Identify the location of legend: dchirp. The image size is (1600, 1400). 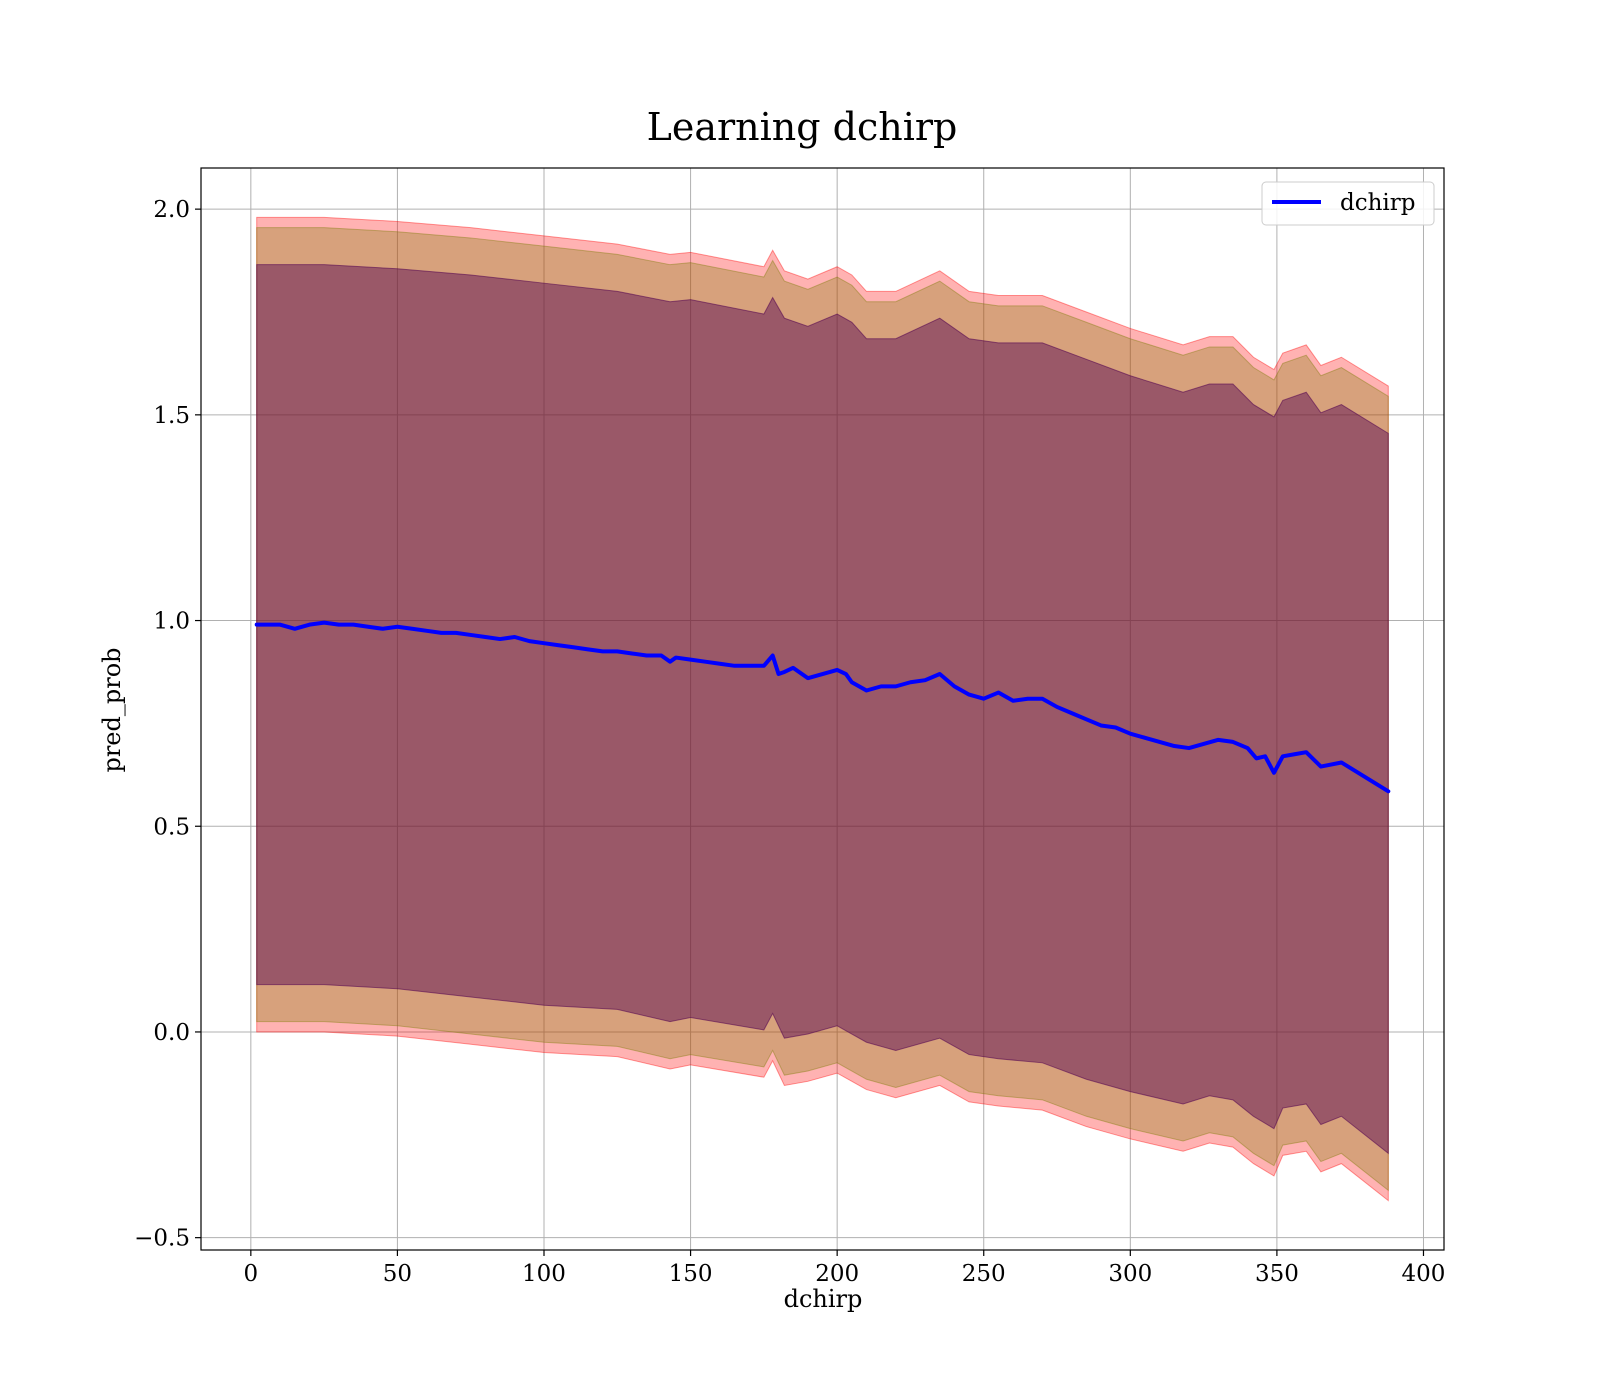
(1348, 203).